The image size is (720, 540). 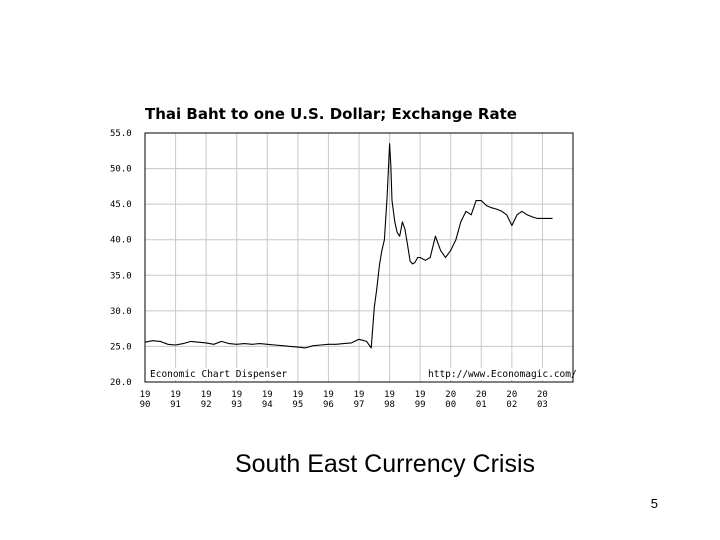 I want to click on chart-annotation-right: http://www.Economagic.com/, so click(x=502, y=374).